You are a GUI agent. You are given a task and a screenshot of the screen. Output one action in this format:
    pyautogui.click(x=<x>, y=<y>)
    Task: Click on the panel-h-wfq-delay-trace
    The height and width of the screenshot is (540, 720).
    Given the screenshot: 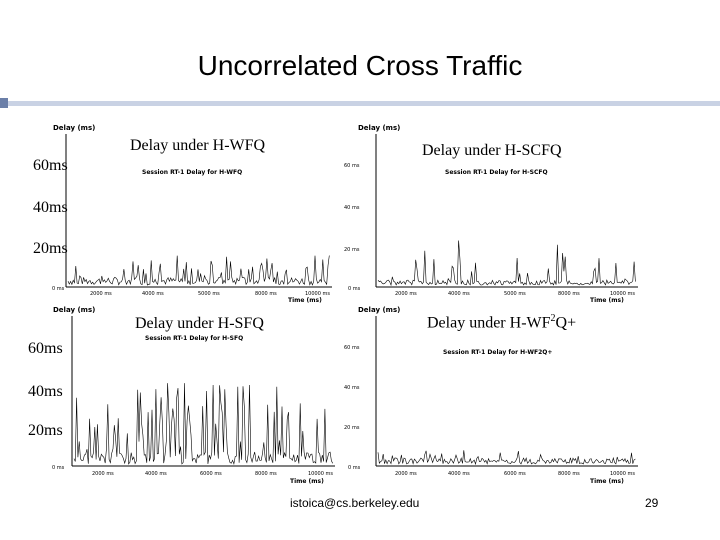 What is the action you would take?
    pyautogui.click(x=198, y=270)
    